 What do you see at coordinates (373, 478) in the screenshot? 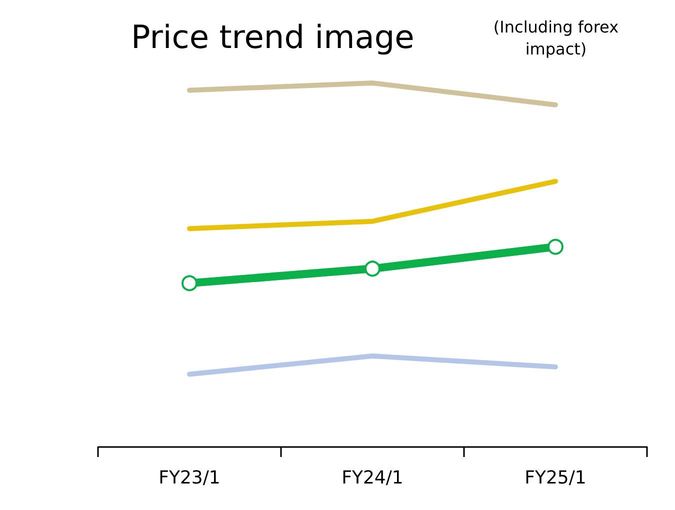
I see `x-tick-label: FY24/1` at bounding box center [373, 478].